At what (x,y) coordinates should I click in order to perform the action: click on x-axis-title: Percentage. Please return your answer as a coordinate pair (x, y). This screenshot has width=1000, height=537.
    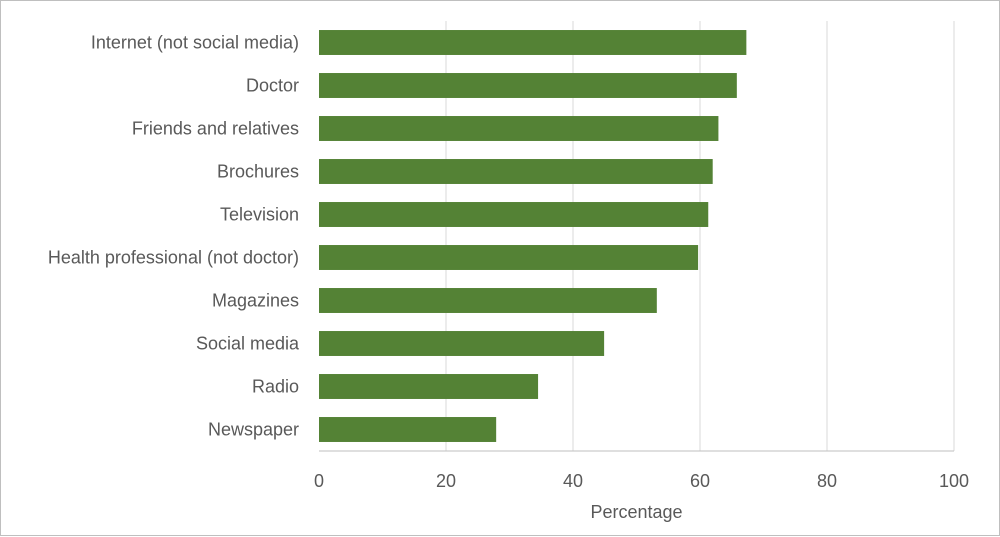
    Looking at the image, I should click on (636, 512).